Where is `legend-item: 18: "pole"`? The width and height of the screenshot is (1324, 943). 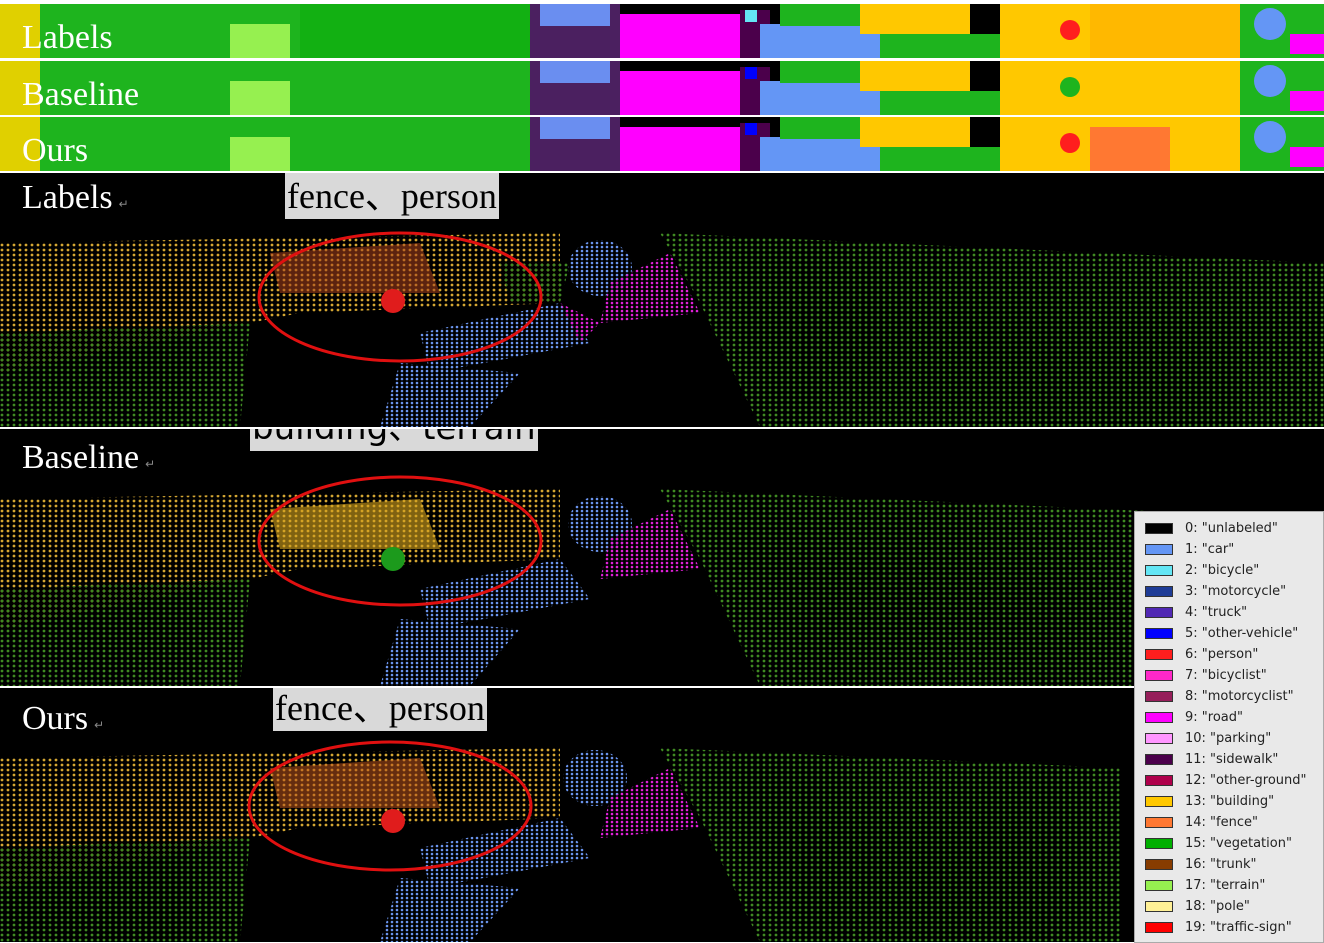 legend-item: 18: "pole" is located at coordinates (1197, 906).